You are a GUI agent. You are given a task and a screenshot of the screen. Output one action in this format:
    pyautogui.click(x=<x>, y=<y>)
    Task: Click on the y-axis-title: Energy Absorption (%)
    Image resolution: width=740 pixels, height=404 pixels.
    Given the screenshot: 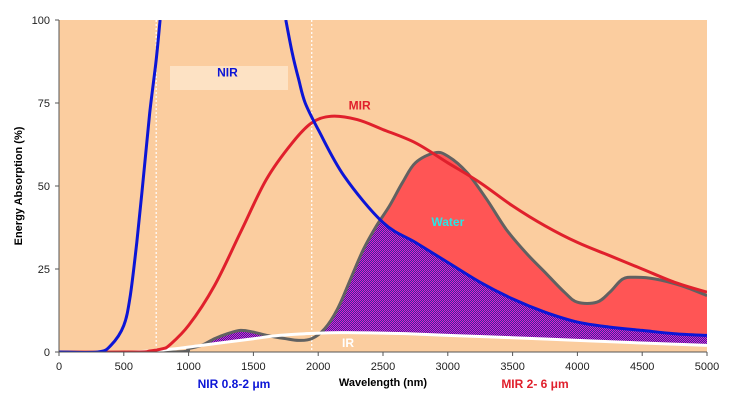 What is the action you would take?
    pyautogui.click(x=19, y=185)
    